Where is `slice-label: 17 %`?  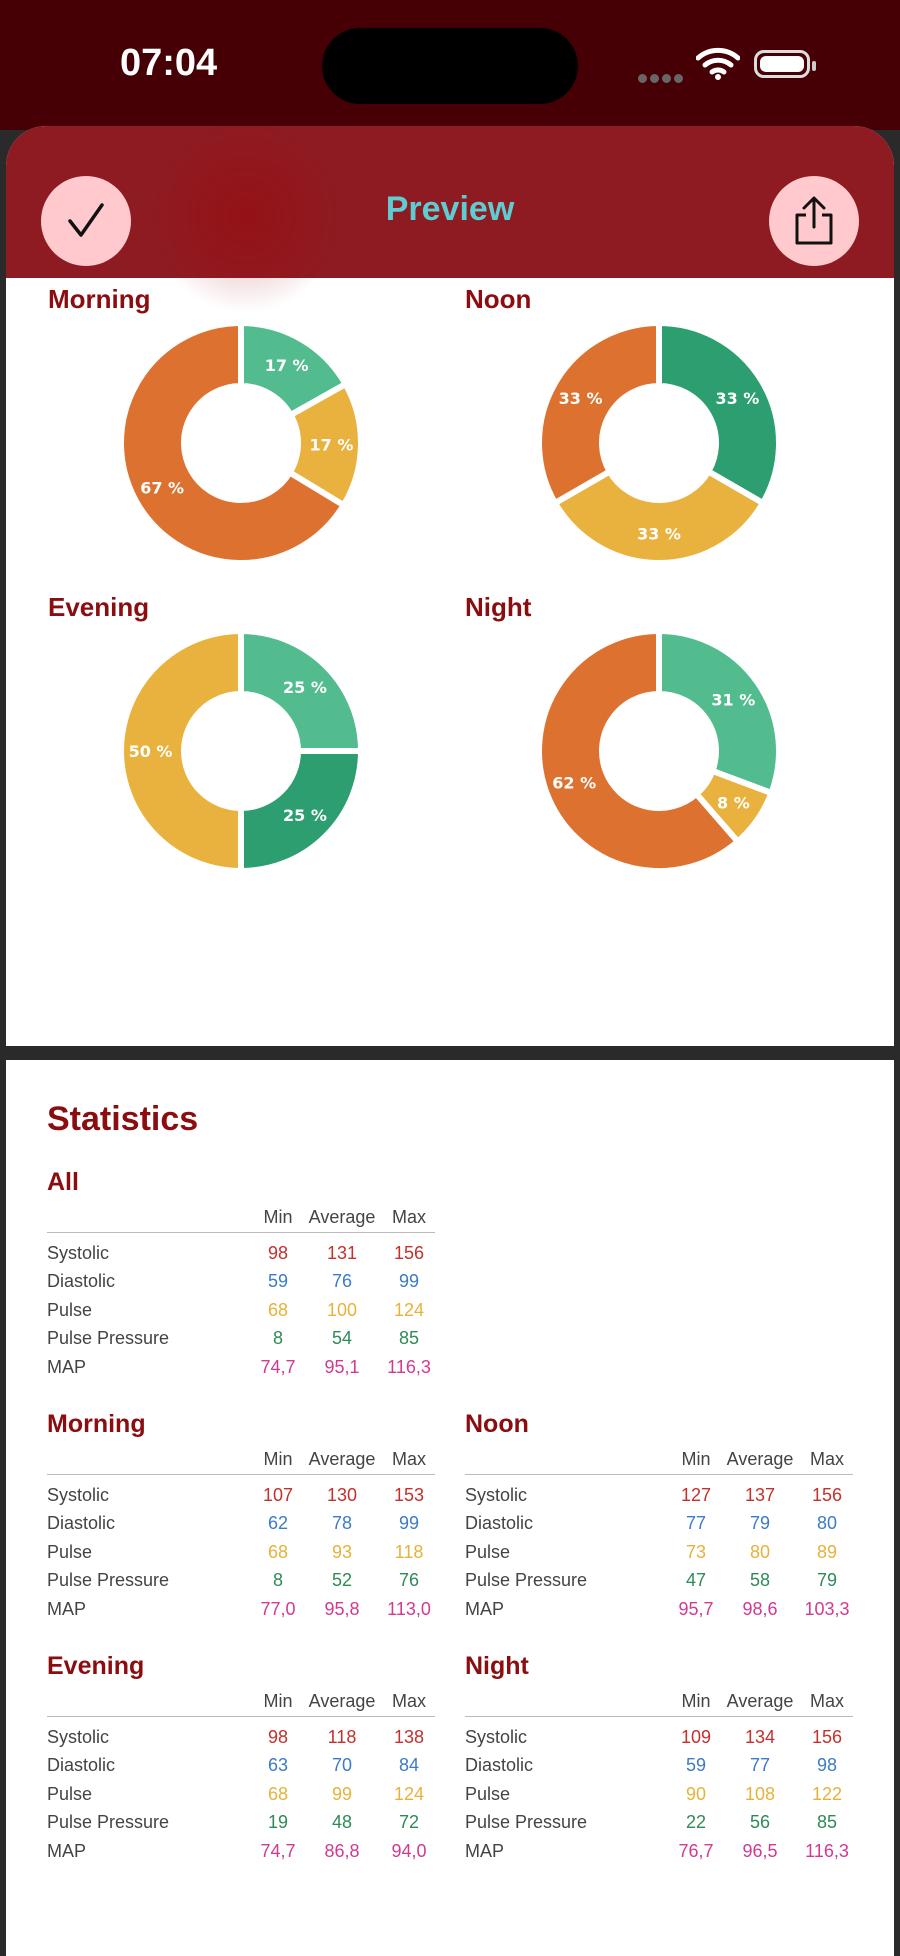 slice-label: 17 % is located at coordinates (287, 365).